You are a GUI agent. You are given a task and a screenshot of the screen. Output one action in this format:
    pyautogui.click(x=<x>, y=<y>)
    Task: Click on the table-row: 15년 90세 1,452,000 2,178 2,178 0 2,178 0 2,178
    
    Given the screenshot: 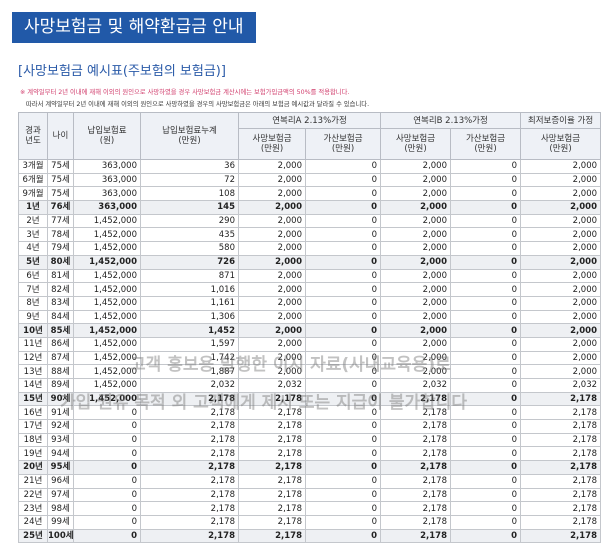 What is the action you would take?
    pyautogui.click(x=310, y=399)
    